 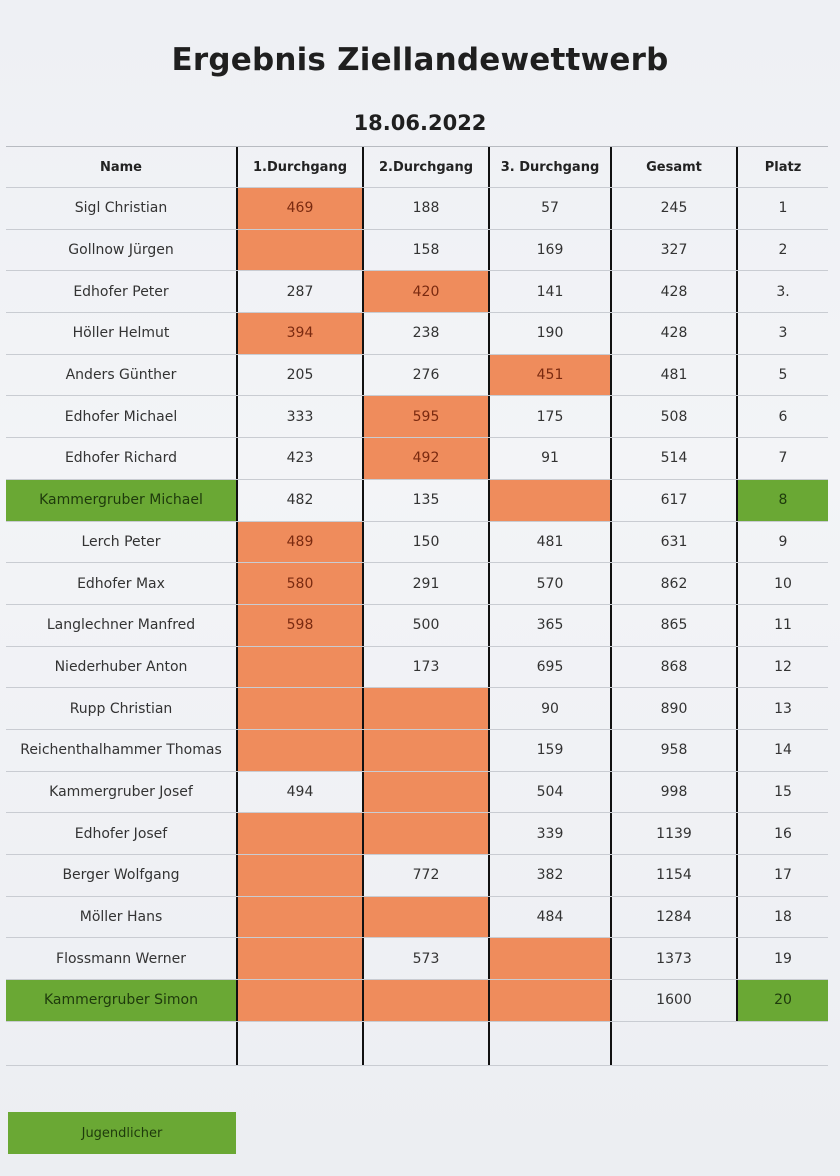 What do you see at coordinates (782, 792) in the screenshot?
I see `platz-cell: 15` at bounding box center [782, 792].